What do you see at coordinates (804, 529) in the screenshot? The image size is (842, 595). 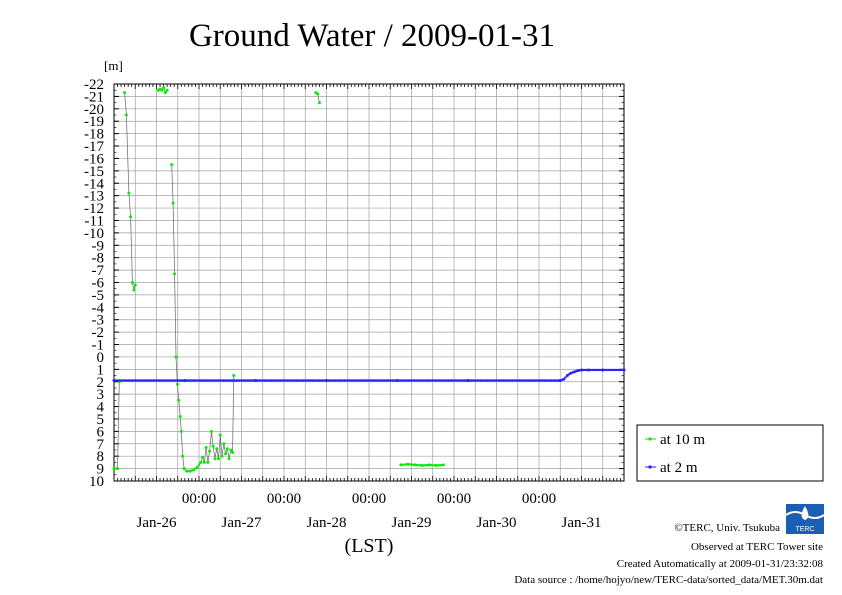 I see `logo-text: TERC` at bounding box center [804, 529].